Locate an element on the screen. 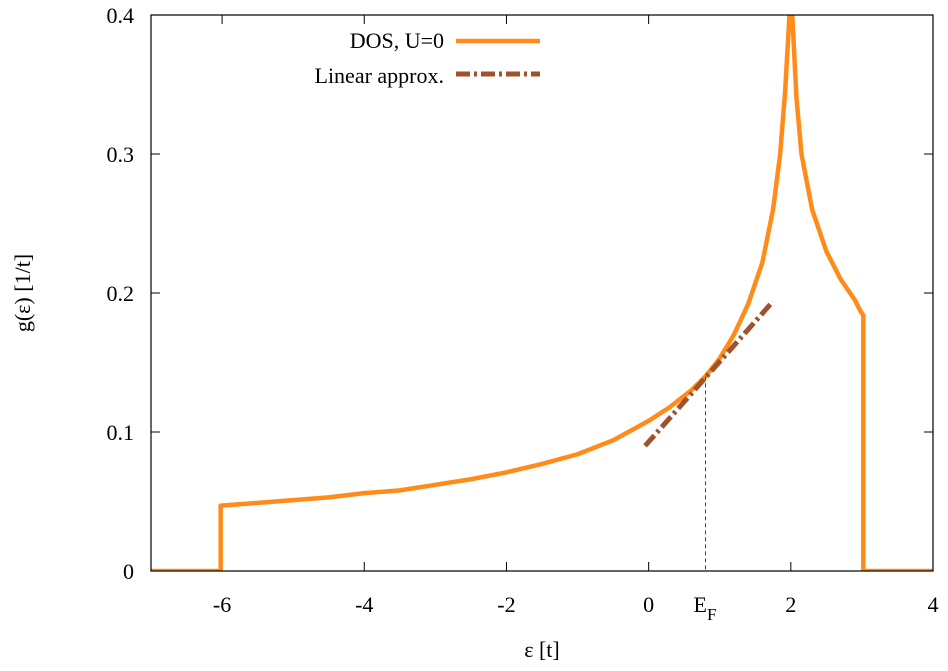 This screenshot has width=948, height=671. y-axis-label: g(ε) [1/t] is located at coordinates (22, 293).